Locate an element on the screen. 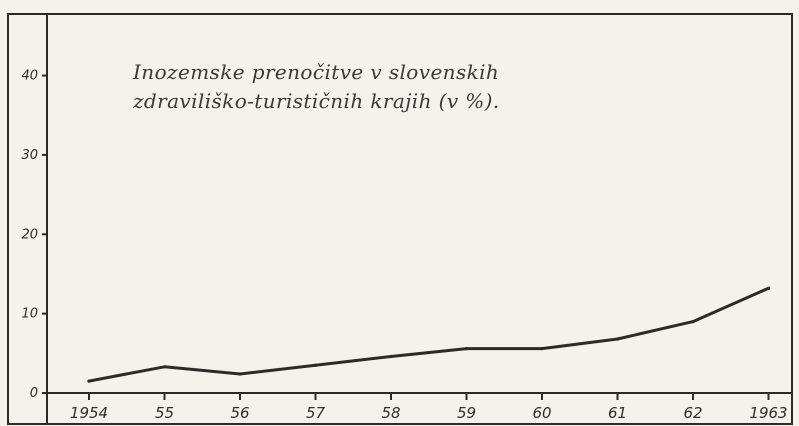 The height and width of the screenshot is (426, 799). y-tick-label: 10 is located at coordinates (29, 314).